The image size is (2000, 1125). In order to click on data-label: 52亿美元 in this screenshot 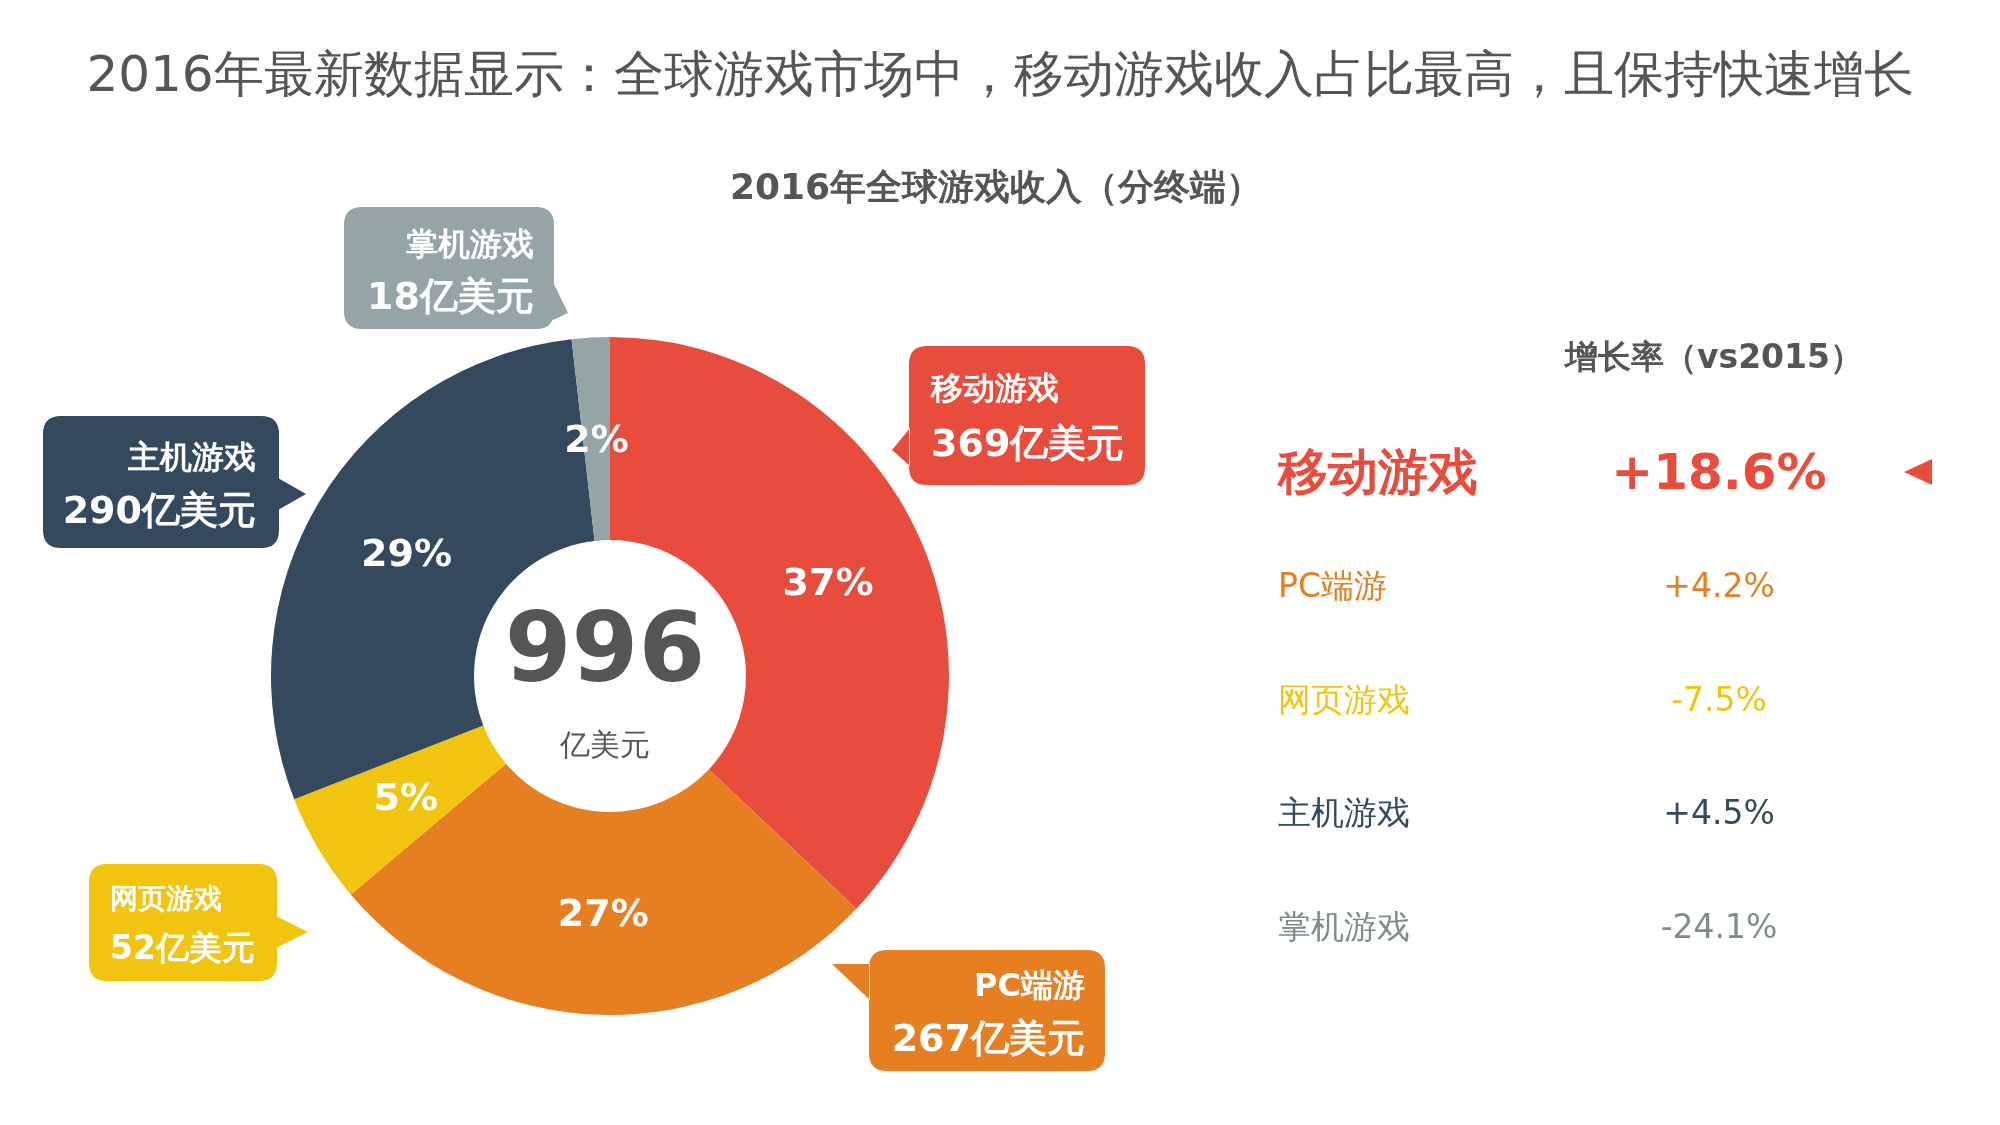, I will do `click(182, 947)`.